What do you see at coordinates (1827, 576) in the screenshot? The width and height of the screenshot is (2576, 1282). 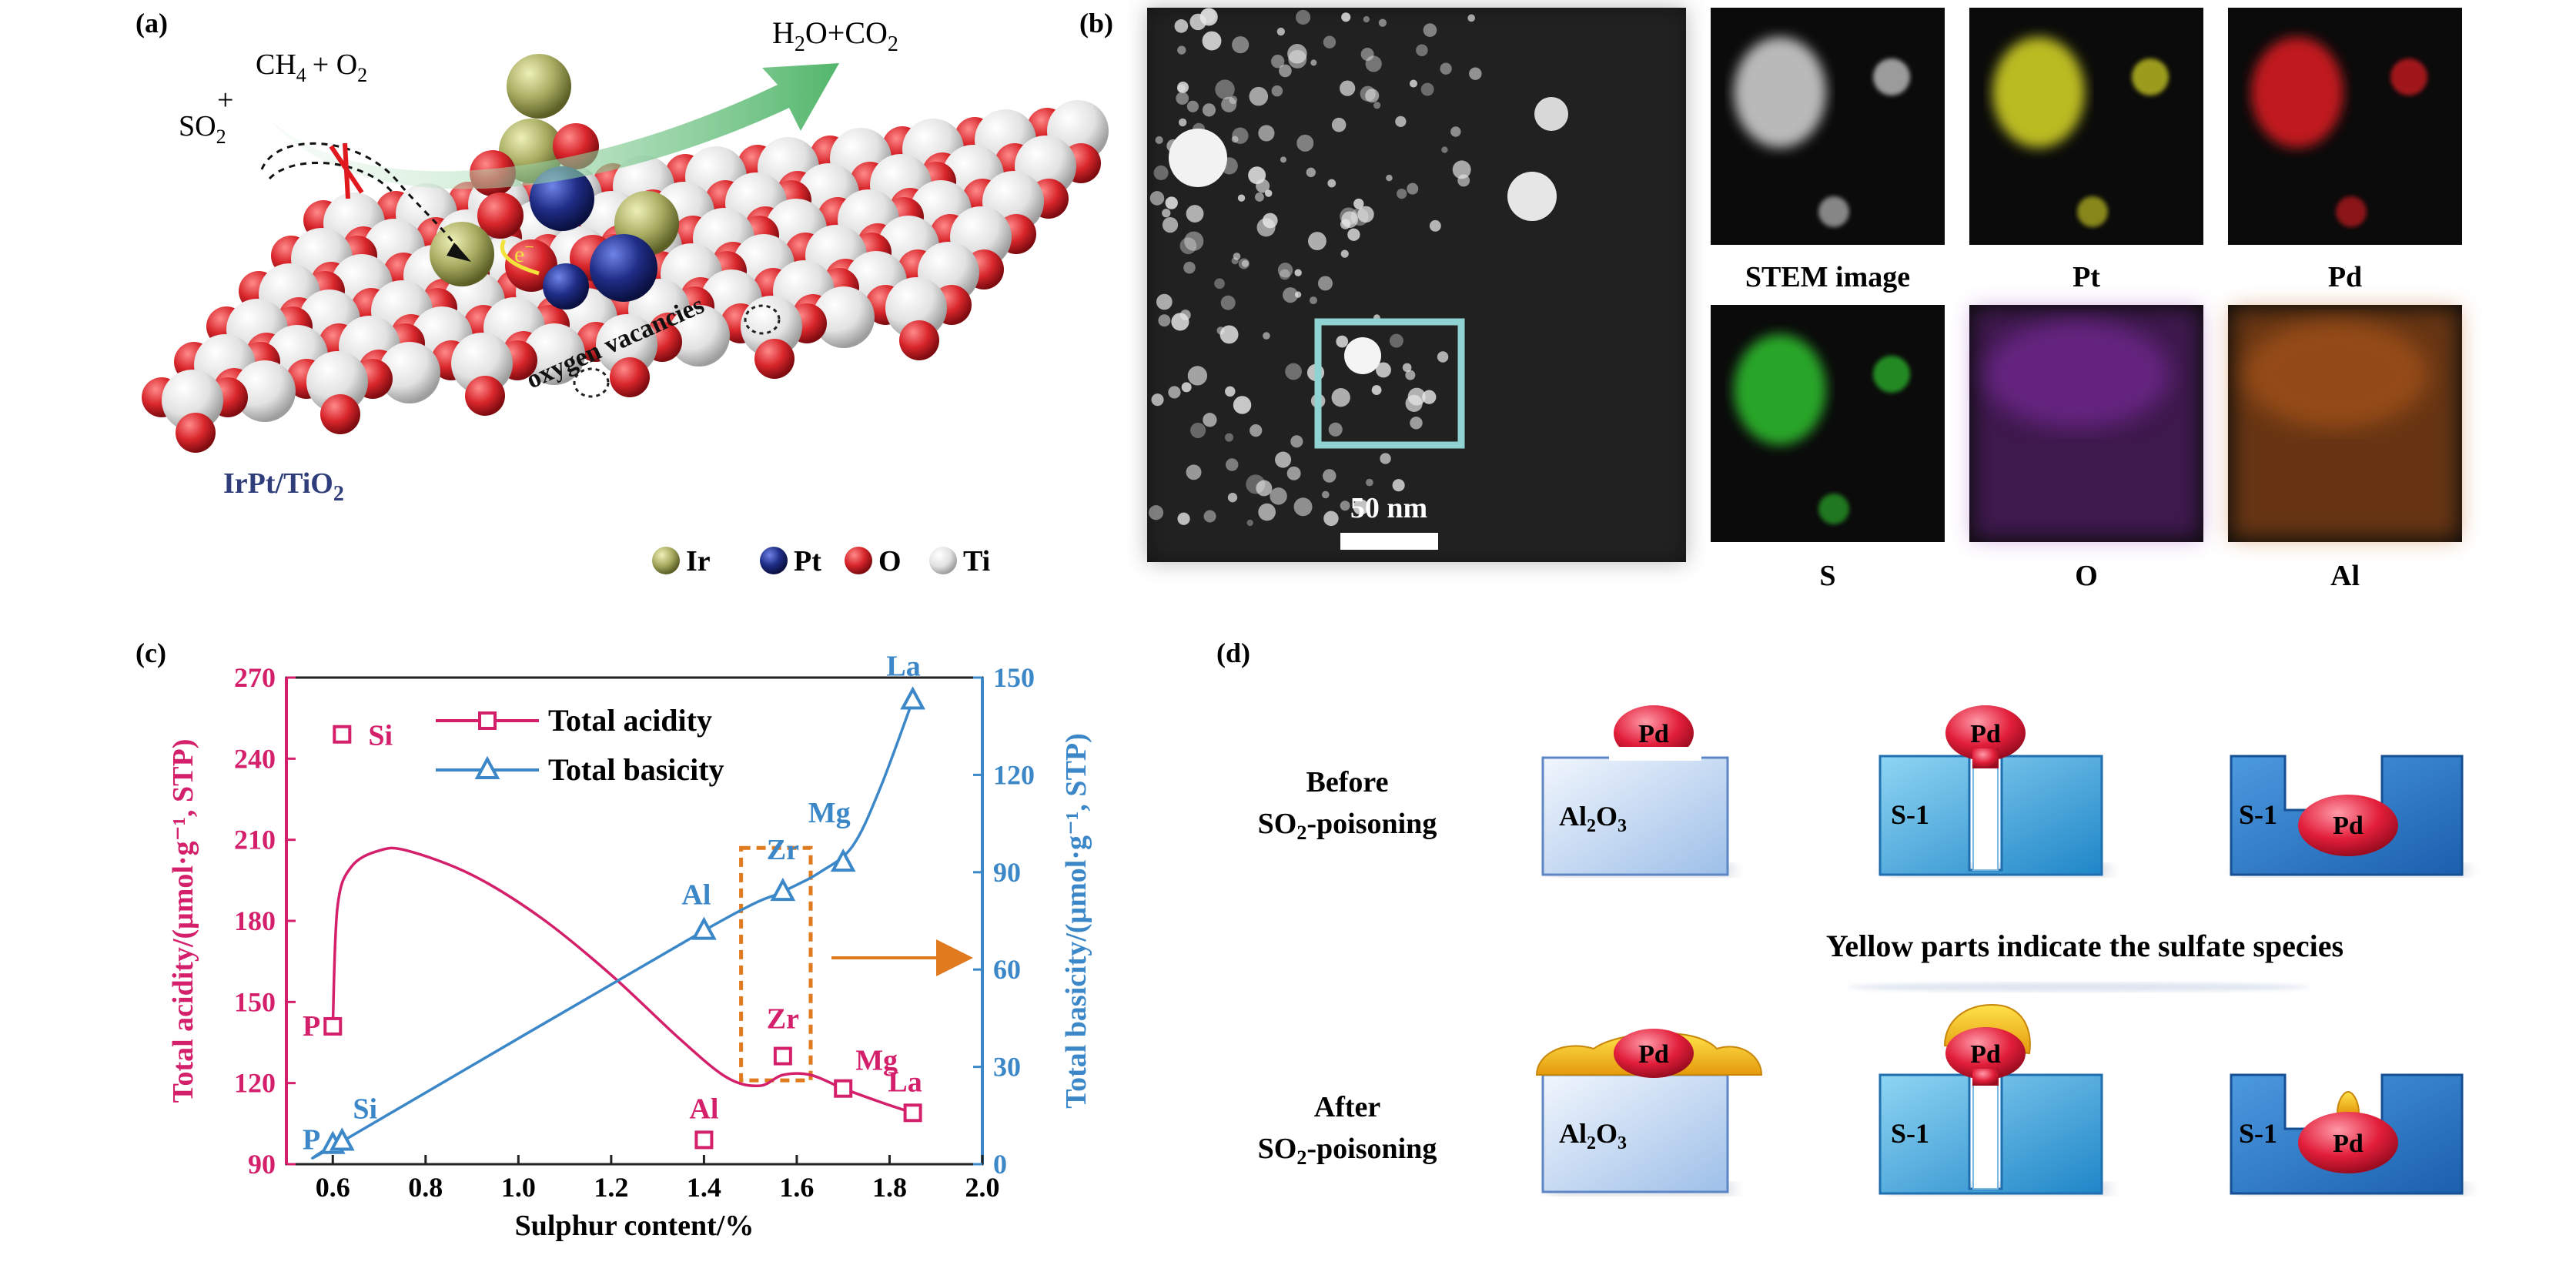 I see `map-label: S` at bounding box center [1827, 576].